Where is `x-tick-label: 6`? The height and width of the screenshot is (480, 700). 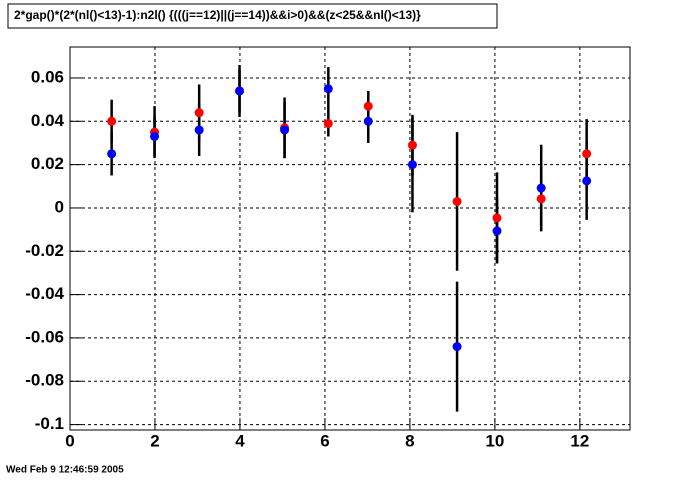 x-tick-label: 6 is located at coordinates (324, 440).